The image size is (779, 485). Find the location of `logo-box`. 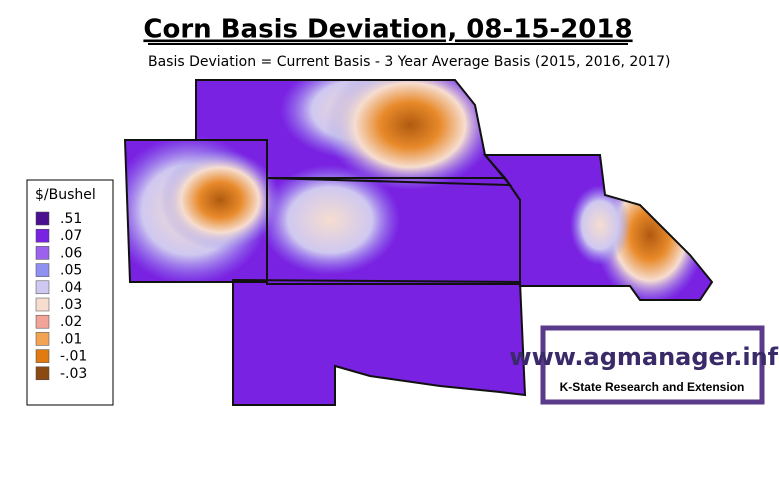

logo-box is located at coordinates (652, 365).